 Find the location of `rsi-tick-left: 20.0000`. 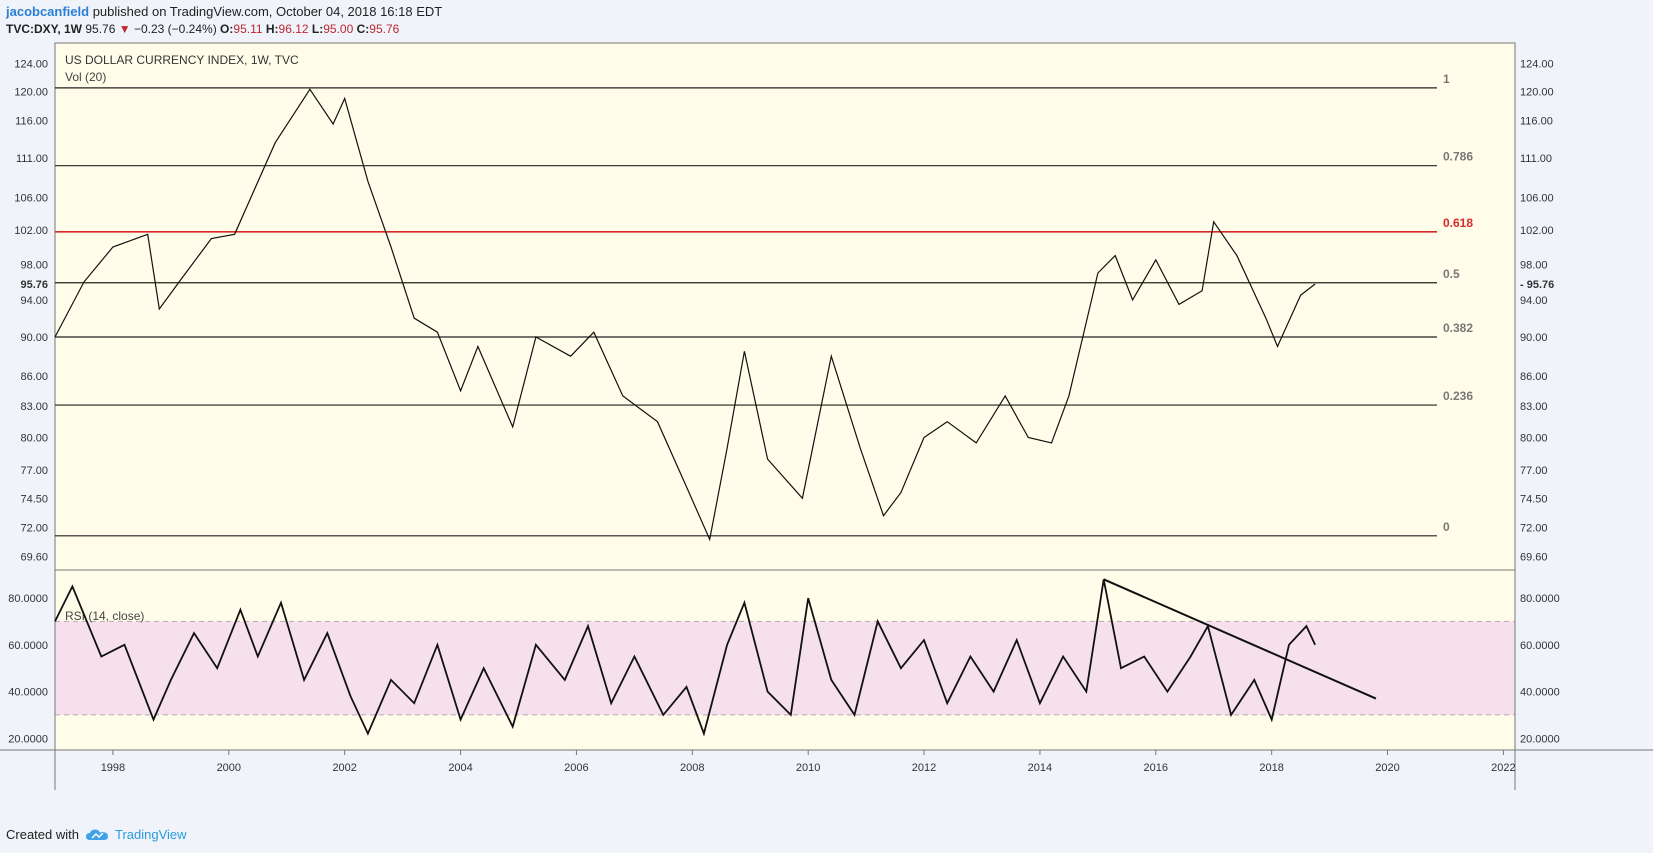

rsi-tick-left: 20.0000 is located at coordinates (28, 739).